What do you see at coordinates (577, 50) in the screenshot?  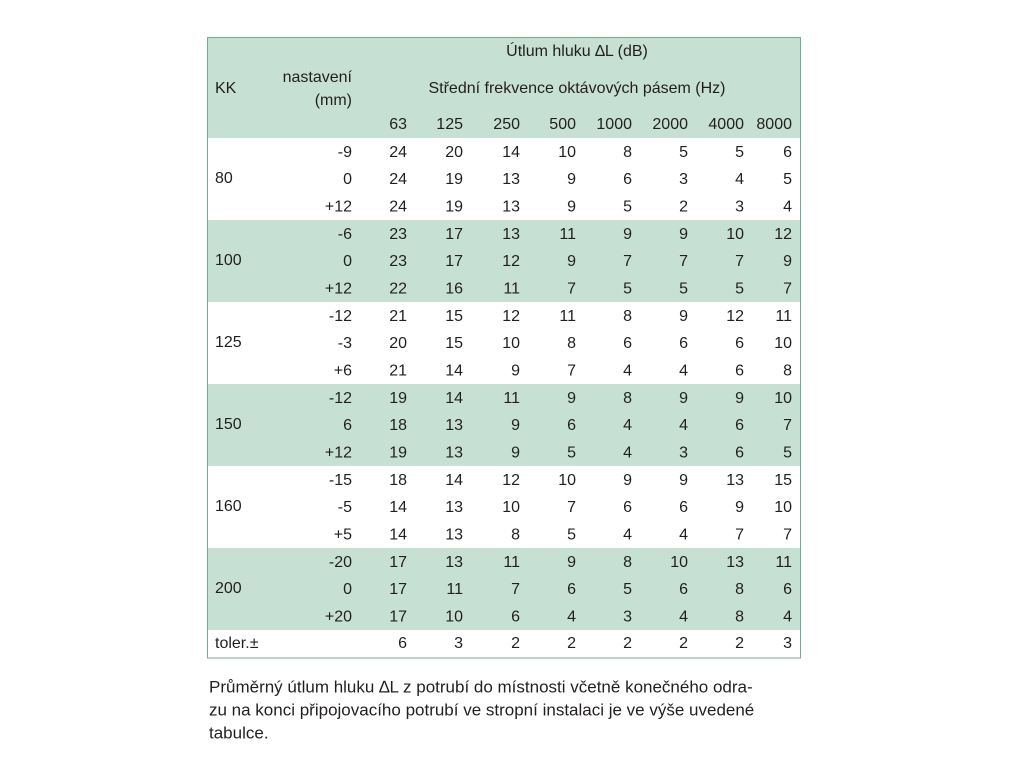 I see `table-title: Útlum hluku ∆L (dB)` at bounding box center [577, 50].